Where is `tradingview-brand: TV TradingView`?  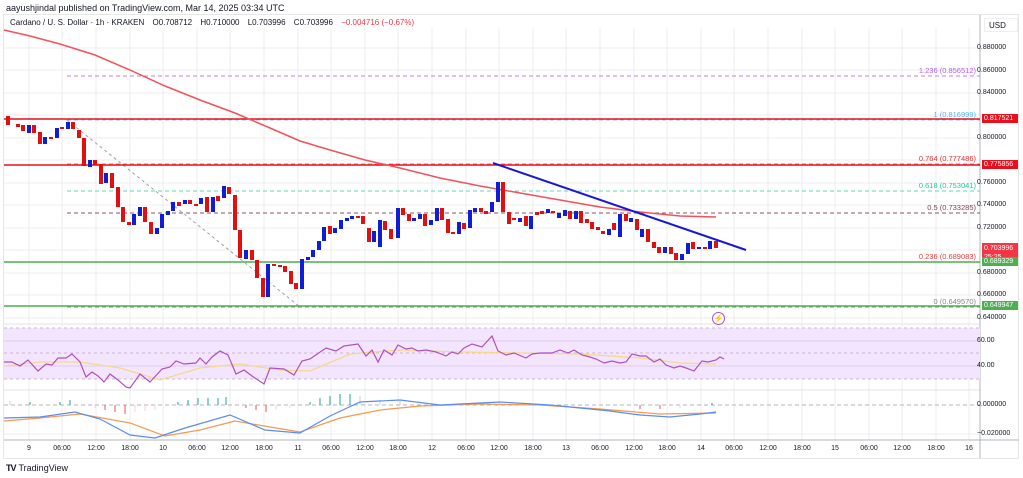
tradingview-brand: TV TradingView is located at coordinates (37, 468).